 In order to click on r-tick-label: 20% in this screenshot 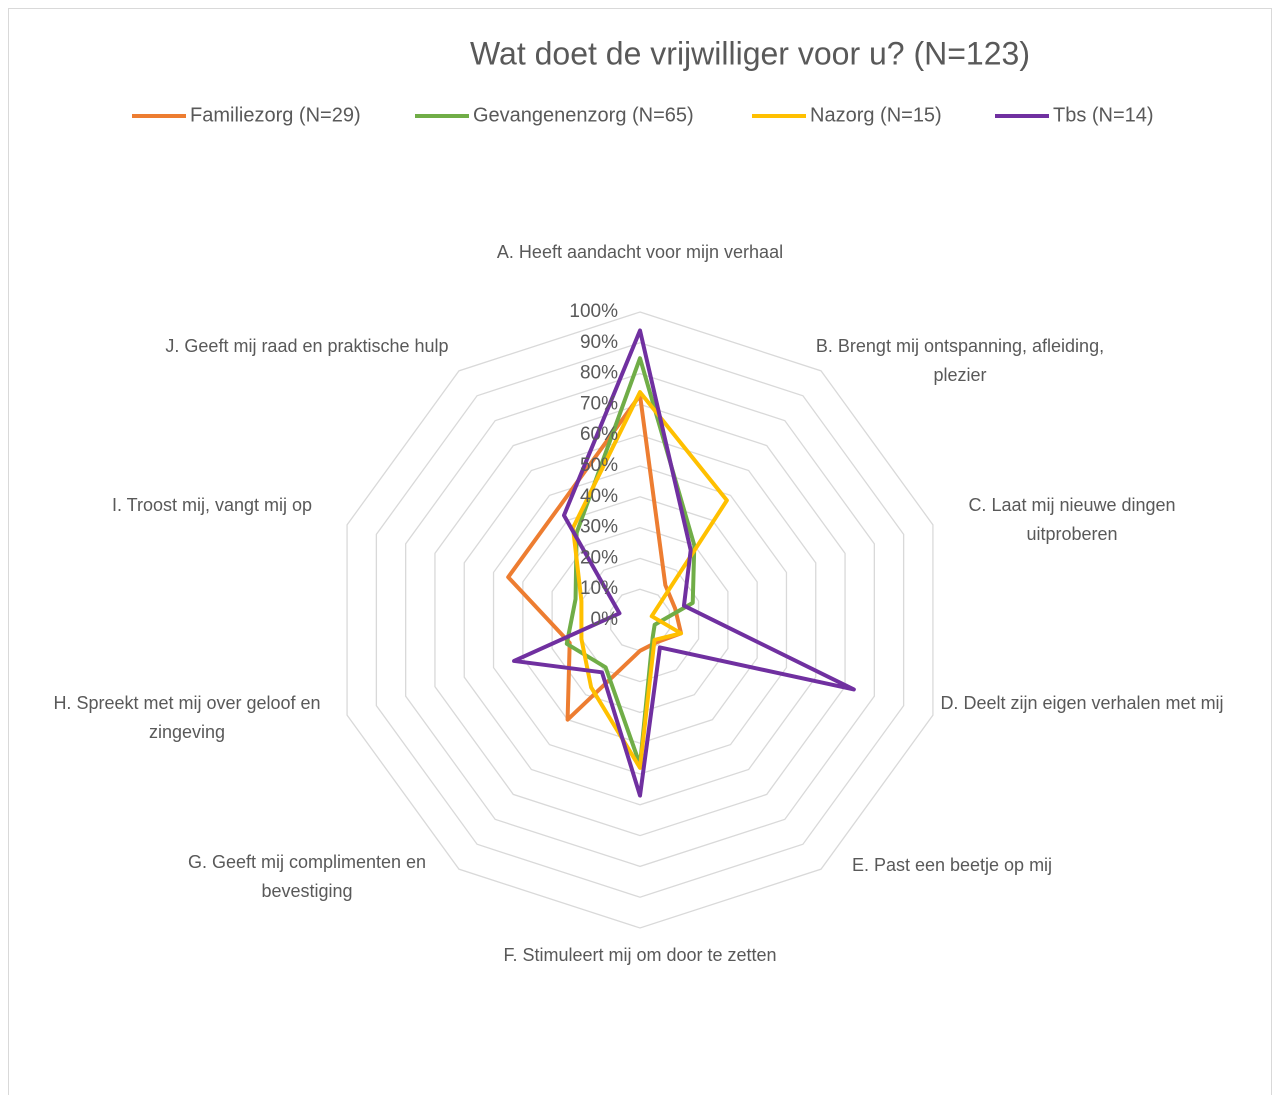, I will do `click(599, 557)`.